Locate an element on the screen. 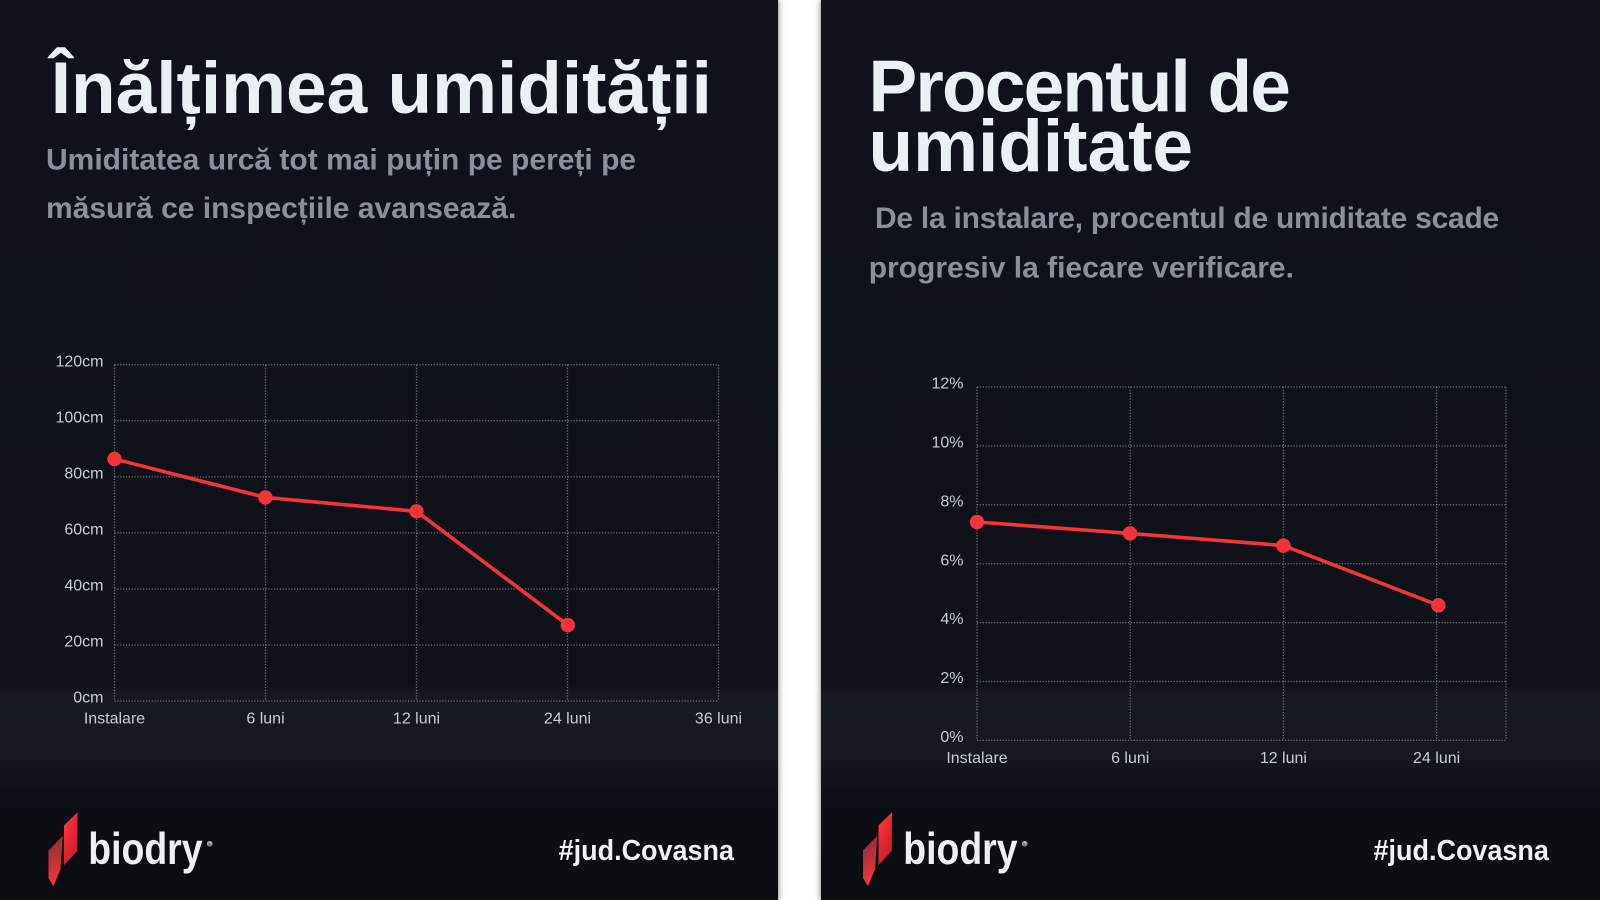 The image size is (1600, 900). svg-text: 80cm is located at coordinates (83, 474).